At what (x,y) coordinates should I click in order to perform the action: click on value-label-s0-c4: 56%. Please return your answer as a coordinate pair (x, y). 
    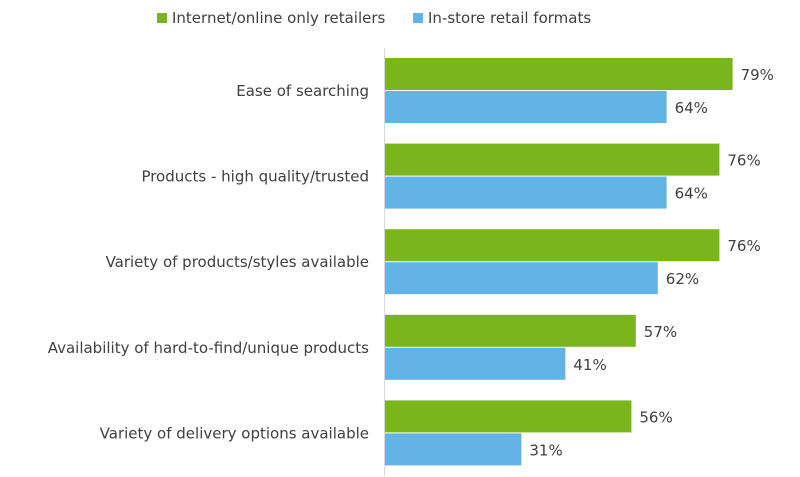
    Looking at the image, I should click on (655, 417).